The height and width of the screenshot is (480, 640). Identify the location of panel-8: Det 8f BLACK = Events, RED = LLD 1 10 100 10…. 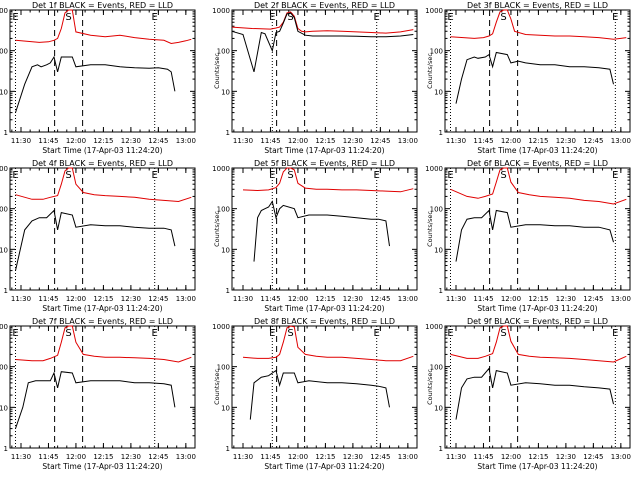
(315, 394).